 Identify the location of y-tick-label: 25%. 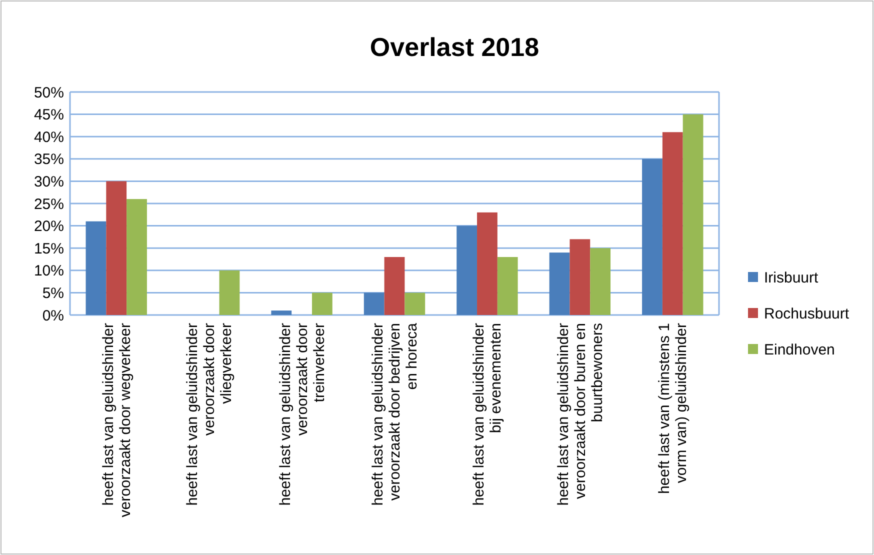
(49, 204).